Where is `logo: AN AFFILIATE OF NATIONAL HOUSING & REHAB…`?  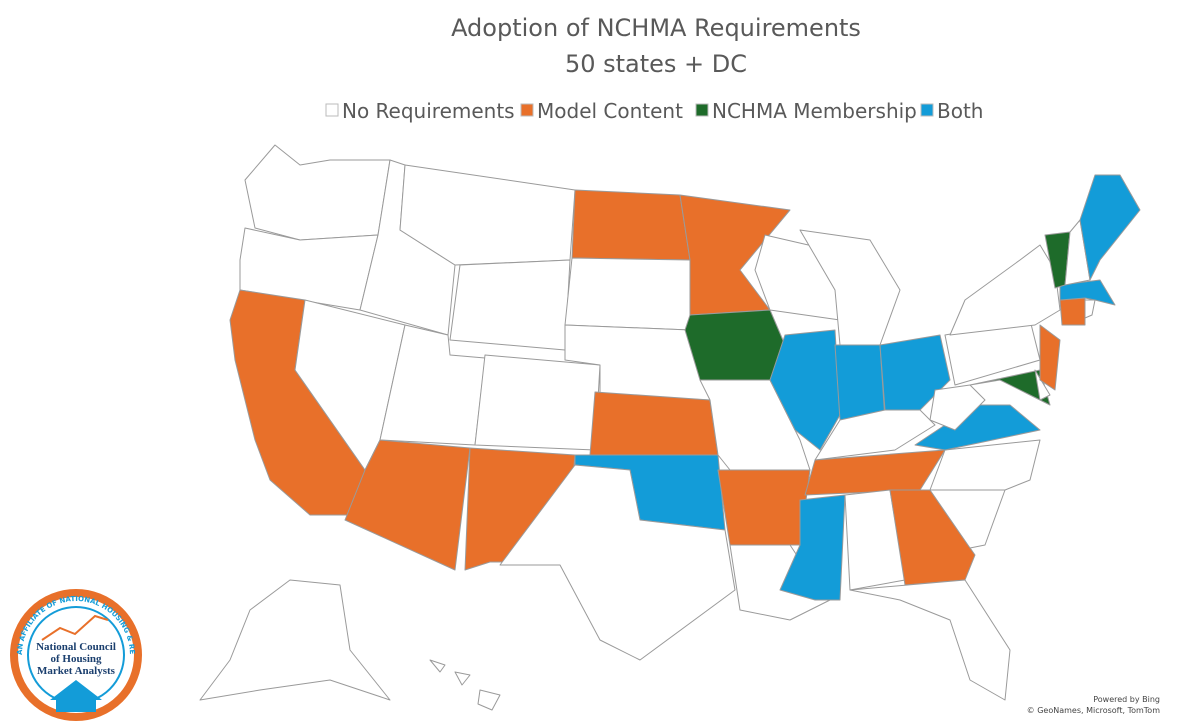
logo: AN AFFILIATE OF NATIONAL HOUSING & REHAB… is located at coordinates (71, 360).